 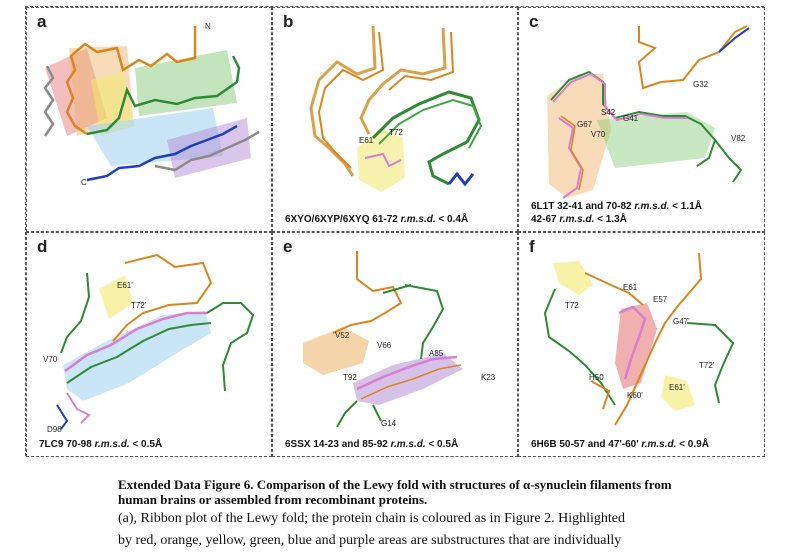 I want to click on panel-b-overlay-plot, so click(x=396, y=108).